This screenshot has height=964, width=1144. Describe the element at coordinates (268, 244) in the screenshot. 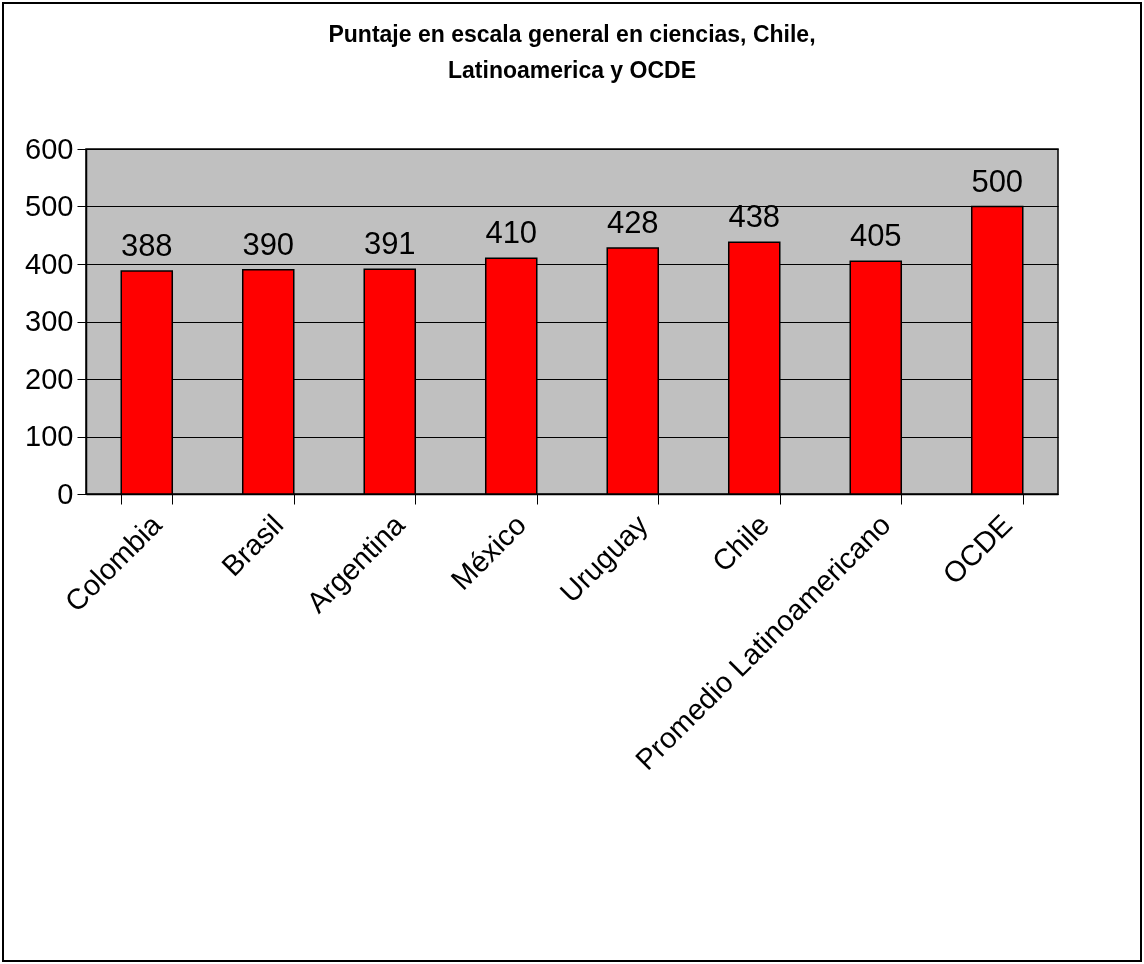

I see `data-label: 390` at that location.